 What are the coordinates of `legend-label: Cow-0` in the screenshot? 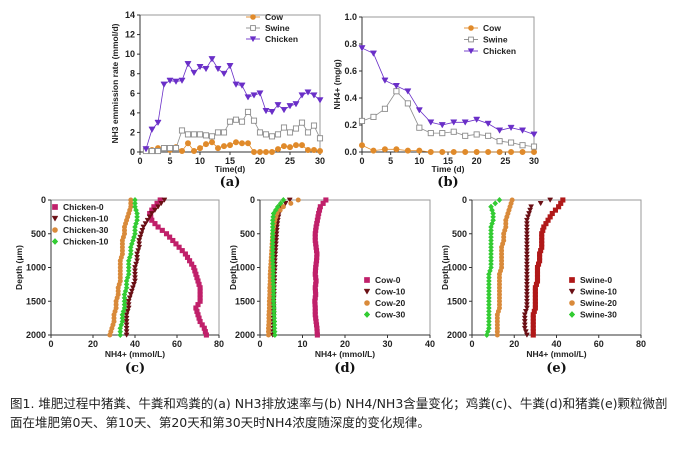 It's located at (388, 280).